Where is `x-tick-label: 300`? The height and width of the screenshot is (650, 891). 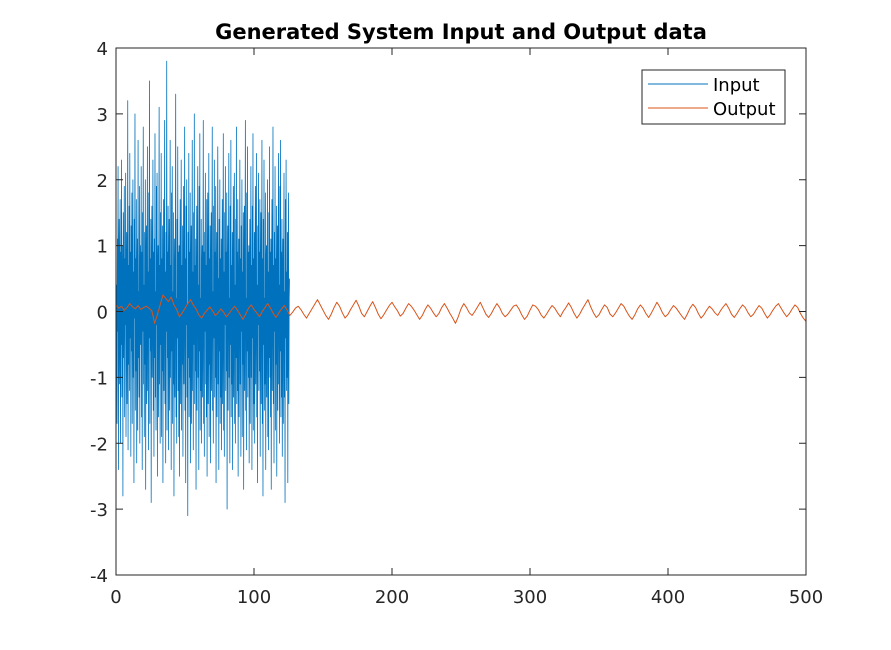 x-tick-label: 300 is located at coordinates (530, 597).